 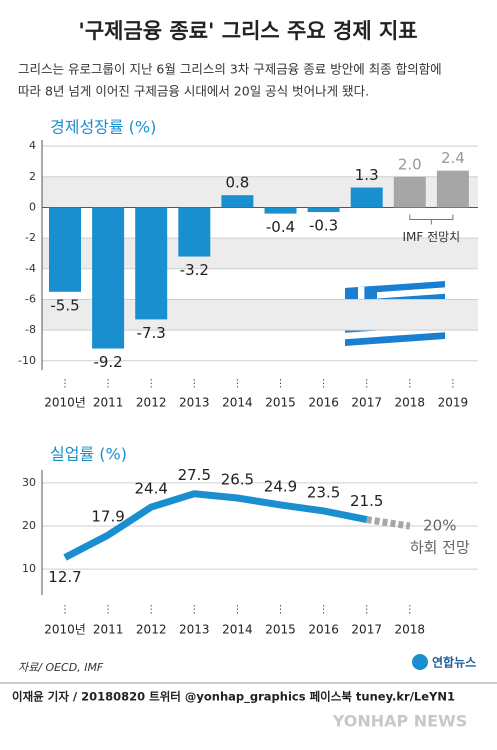 What do you see at coordinates (367, 175) in the screenshot?
I see `value-label: 1.3` at bounding box center [367, 175].